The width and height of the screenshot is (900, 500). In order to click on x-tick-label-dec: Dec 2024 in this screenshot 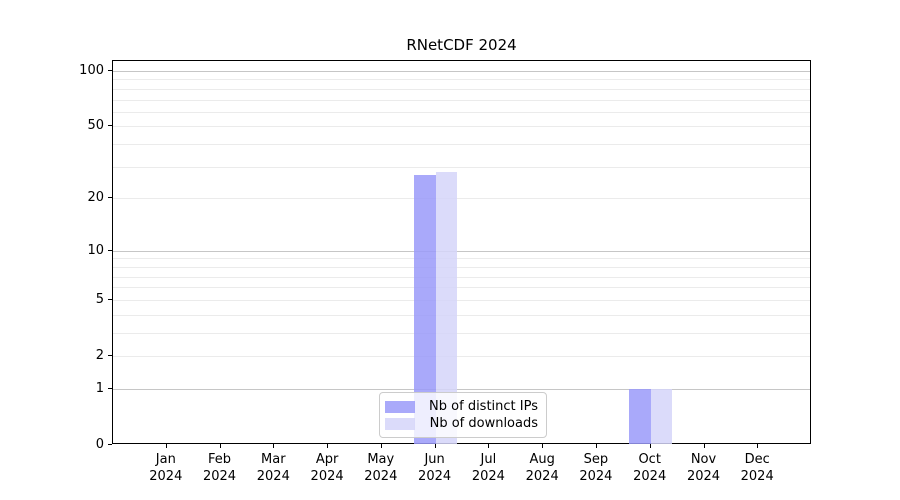, I will do `click(757, 468)`.